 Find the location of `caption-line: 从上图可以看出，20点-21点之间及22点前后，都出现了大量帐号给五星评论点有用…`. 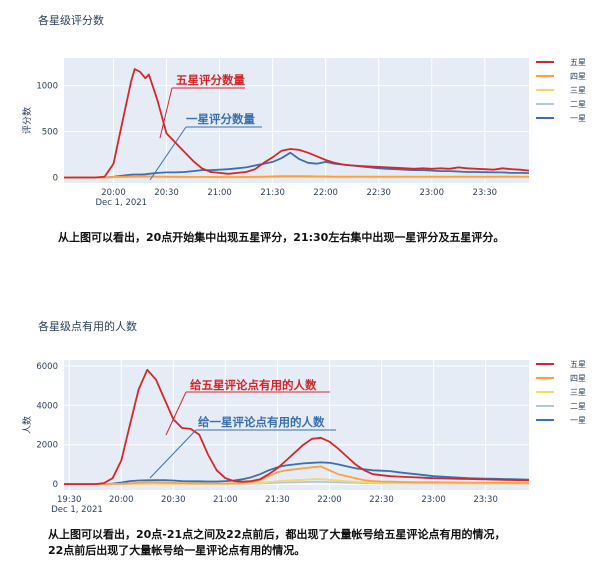

caption-line: 从上图可以看出，20点-21点之间及22点前后，都出现了大量帐号给五星评论点有用… is located at coordinates (277, 534).